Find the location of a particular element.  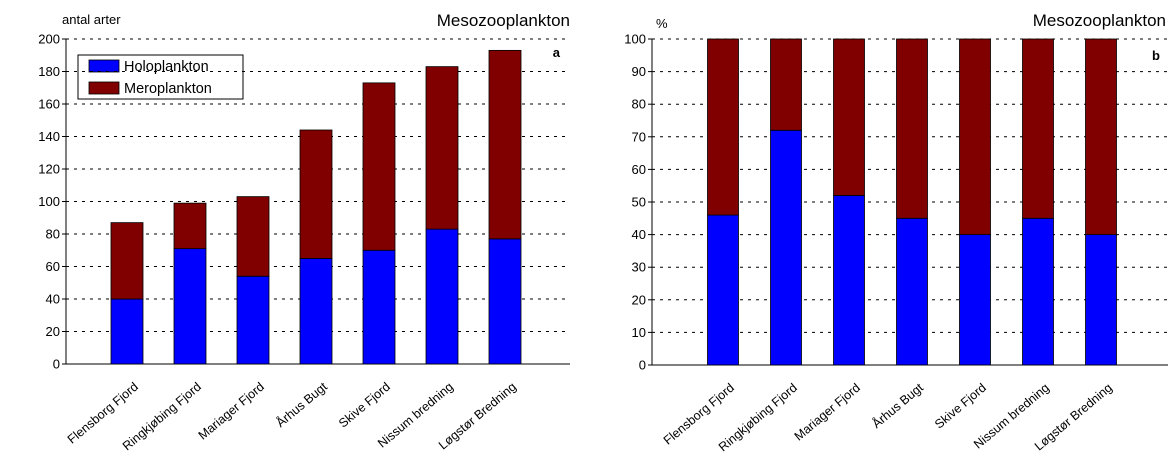

legend-label-holoplankton: Holoplankton is located at coordinates (166, 67).